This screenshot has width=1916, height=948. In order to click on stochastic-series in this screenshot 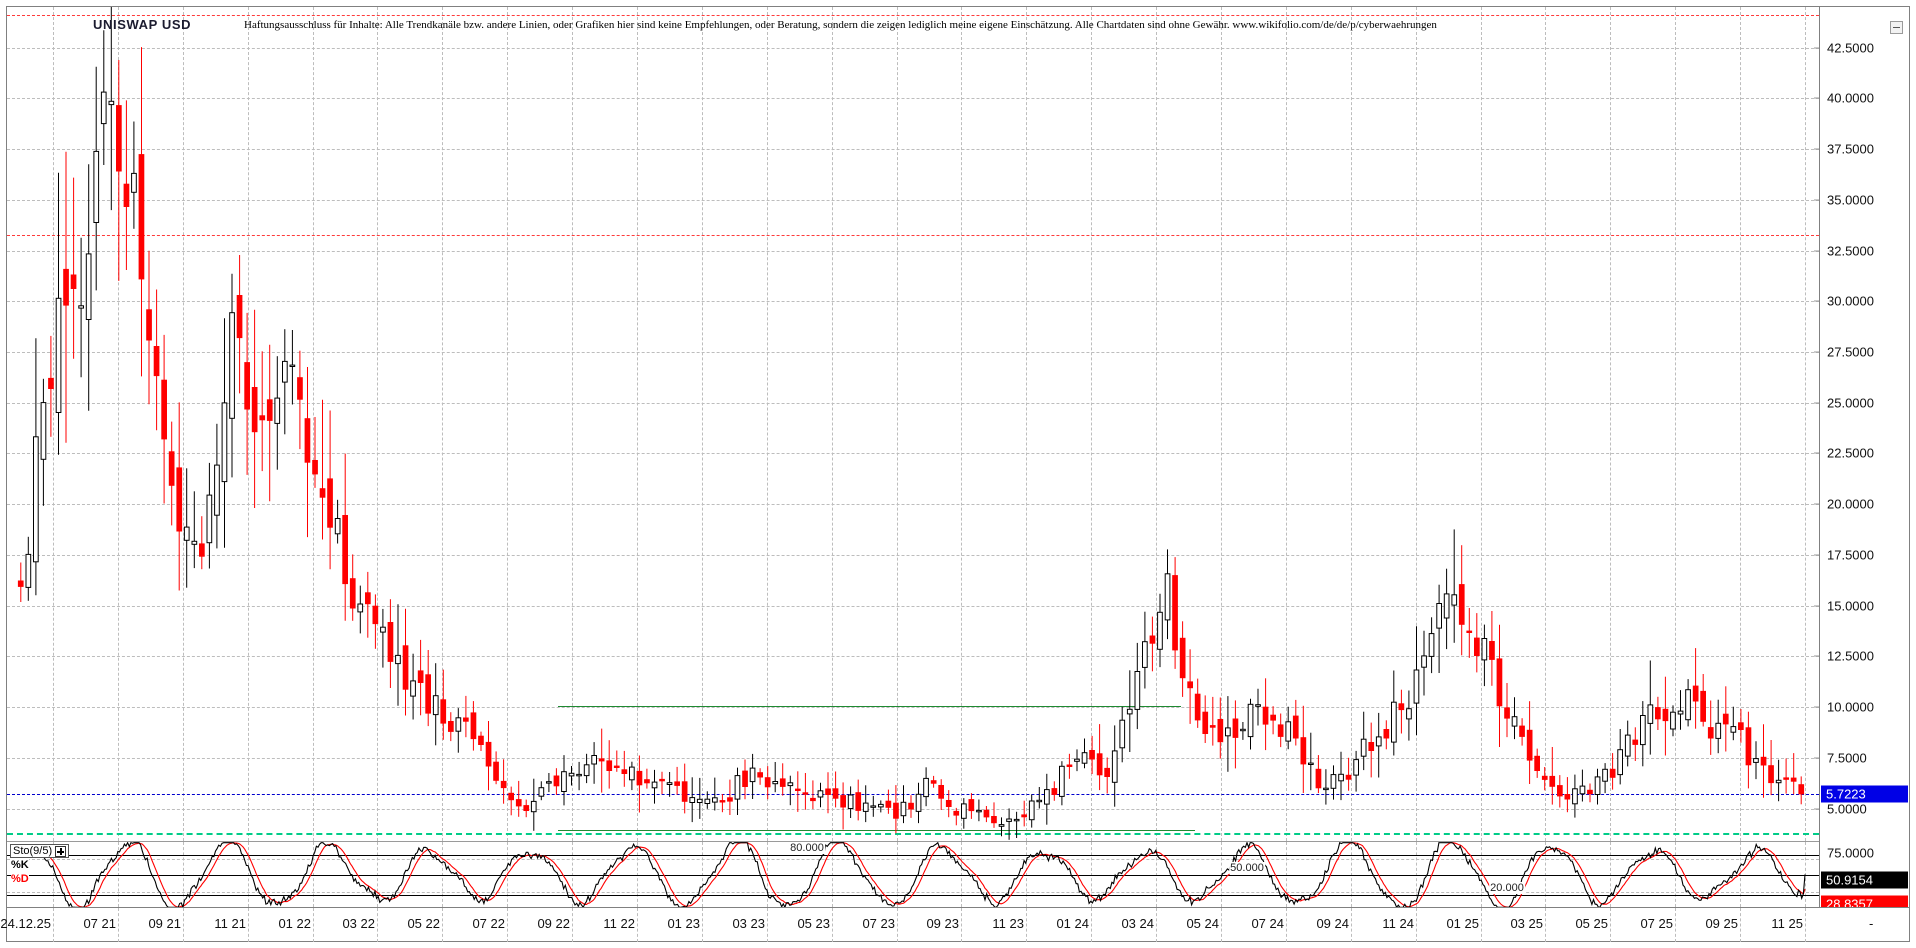, I will do `click(911, 874)`.